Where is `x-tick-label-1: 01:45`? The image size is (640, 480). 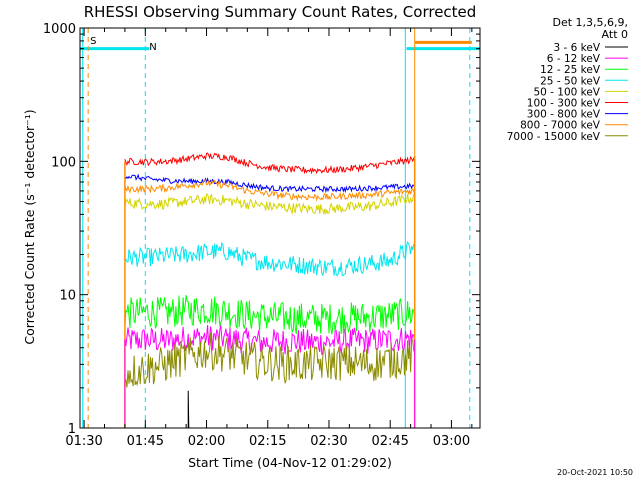
x-tick-label-1: 01:45 is located at coordinates (145, 441).